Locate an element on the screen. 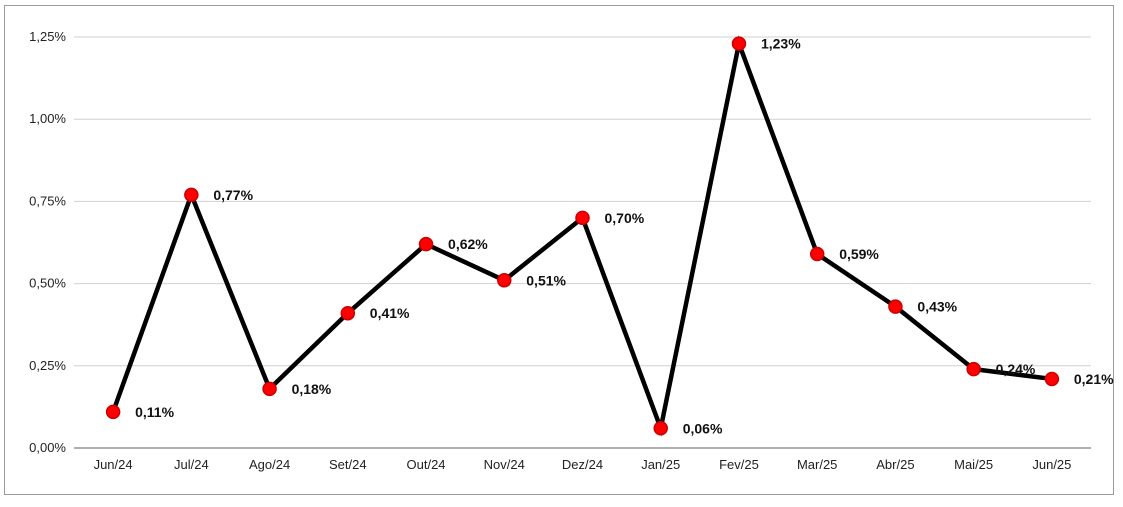 This screenshot has height=507, width=1123. x-tick-label: Out/24 is located at coordinates (426, 464).